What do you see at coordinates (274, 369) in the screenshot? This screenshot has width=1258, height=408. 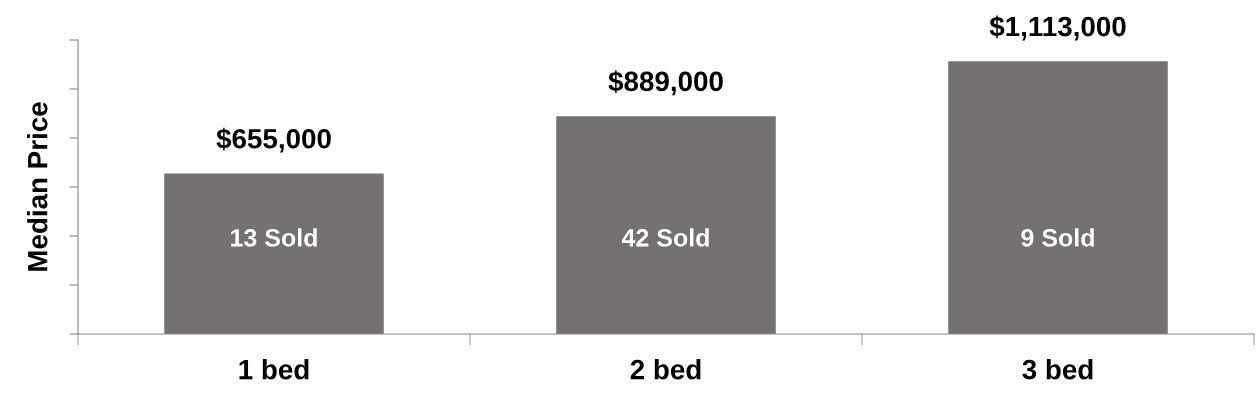 I see `x-tick-label: 1 bed` at bounding box center [274, 369].